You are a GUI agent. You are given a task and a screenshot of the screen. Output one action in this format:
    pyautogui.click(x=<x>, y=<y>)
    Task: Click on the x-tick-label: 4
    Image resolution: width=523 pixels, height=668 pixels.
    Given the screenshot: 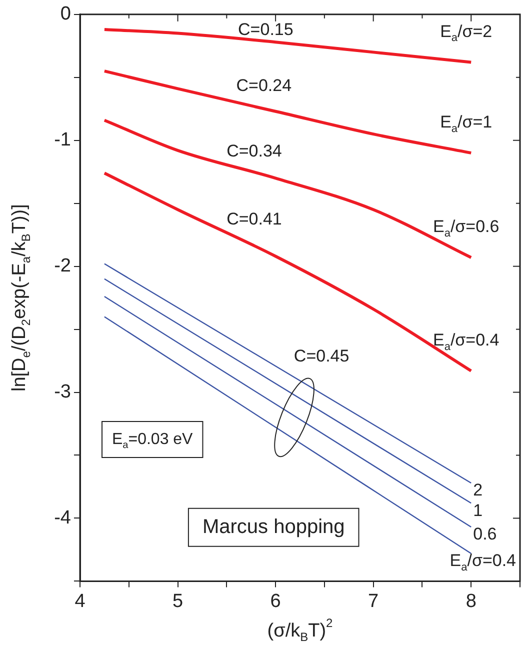 What is the action you would take?
    pyautogui.click(x=80, y=601)
    